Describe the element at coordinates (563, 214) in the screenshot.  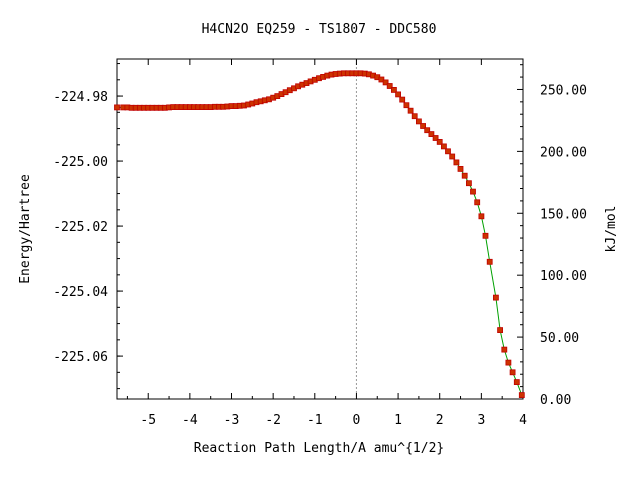
I see `y2-tick-label: 150.00` at that location.